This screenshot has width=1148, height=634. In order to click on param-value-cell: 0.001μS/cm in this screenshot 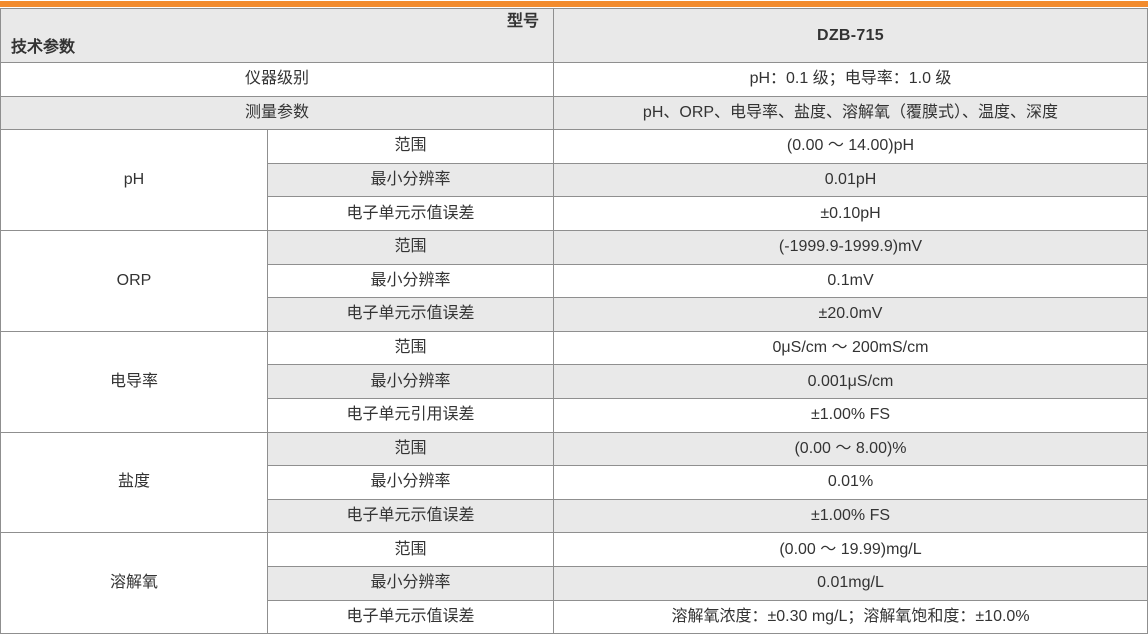, I will do `click(850, 381)`.